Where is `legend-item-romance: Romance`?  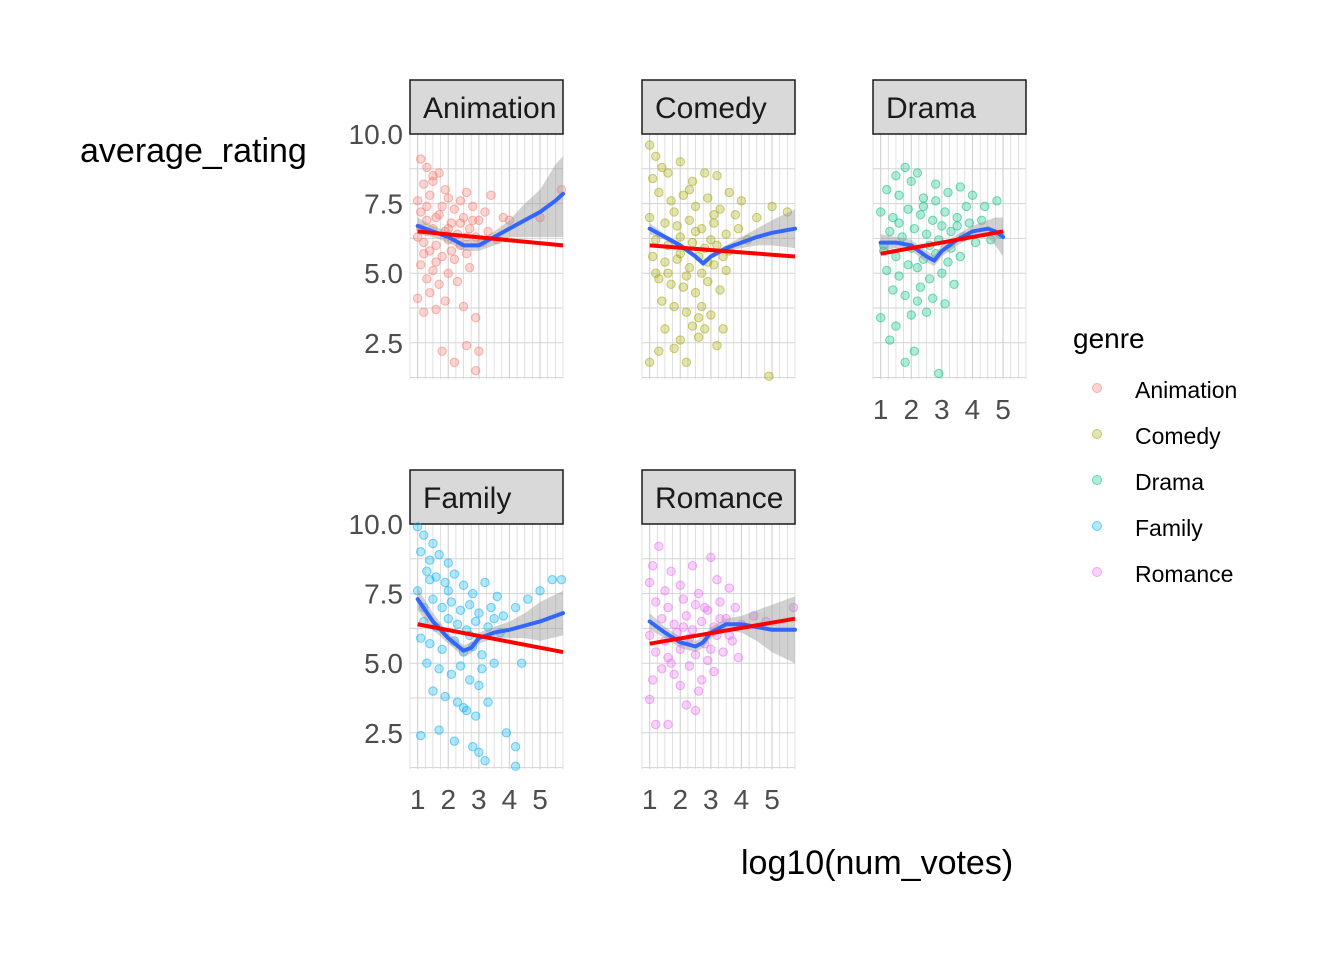
legend-item-romance: Romance is located at coordinates (1162, 574).